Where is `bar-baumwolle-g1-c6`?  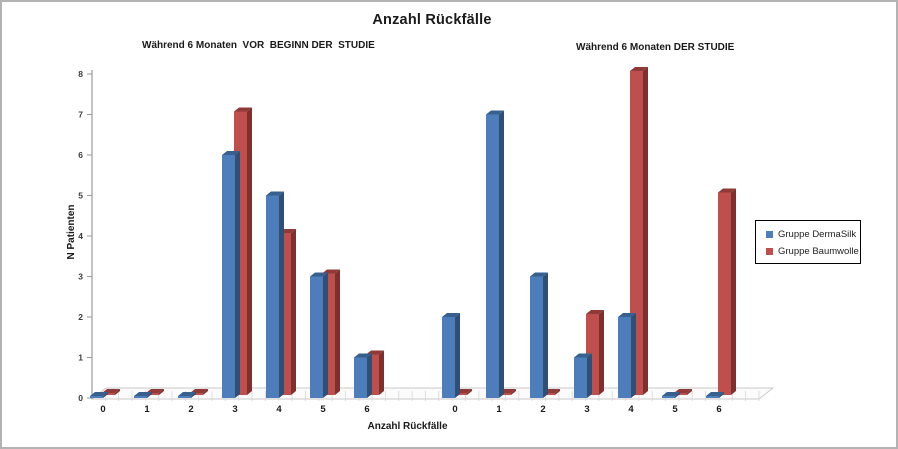
bar-baumwolle-g1-c6 is located at coordinates (724, 293).